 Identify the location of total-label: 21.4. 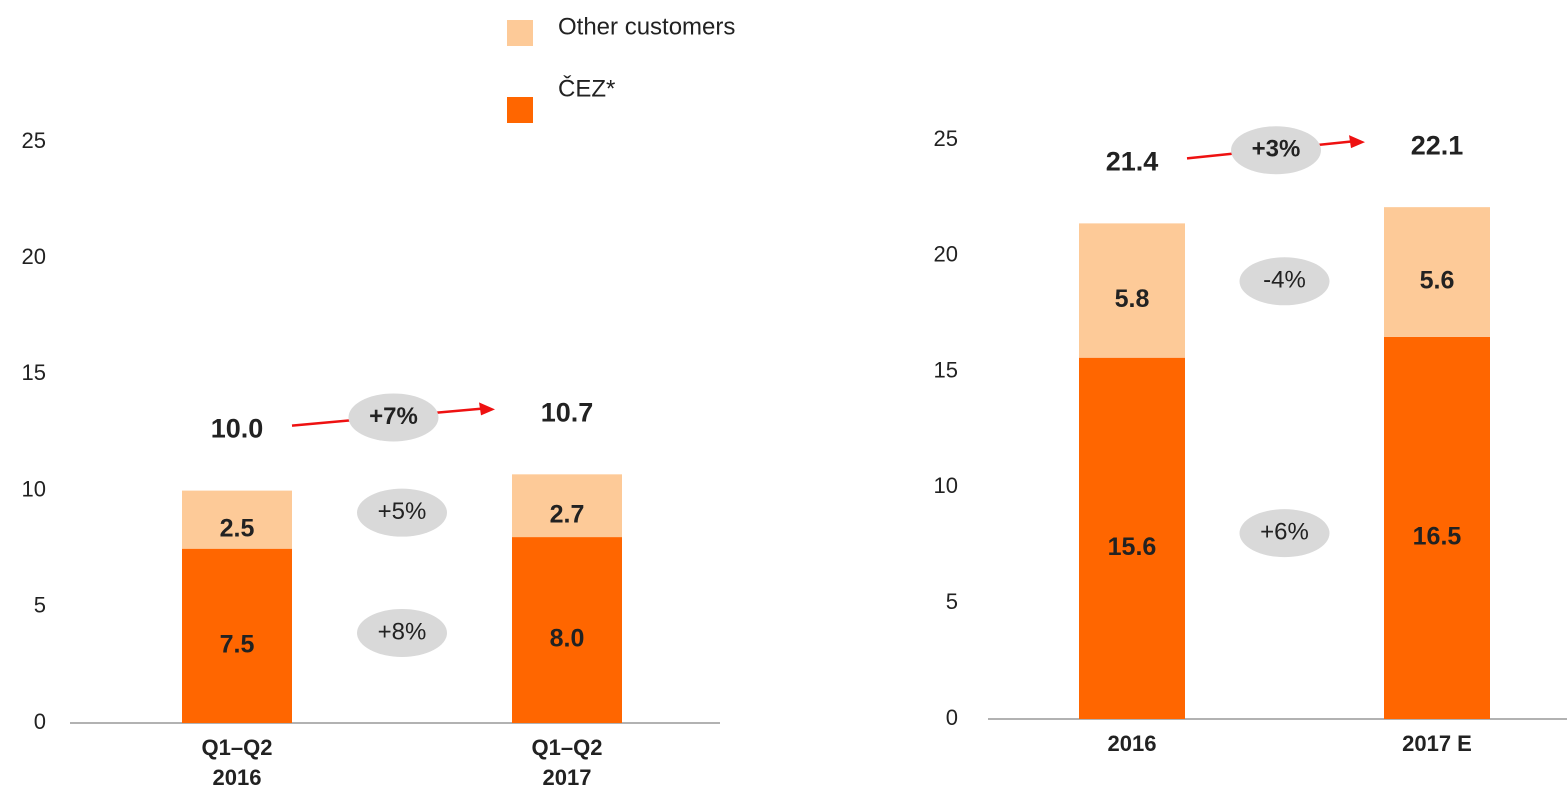
(1132, 162).